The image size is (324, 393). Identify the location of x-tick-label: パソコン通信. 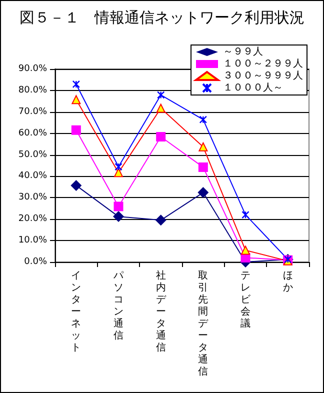
(118, 306).